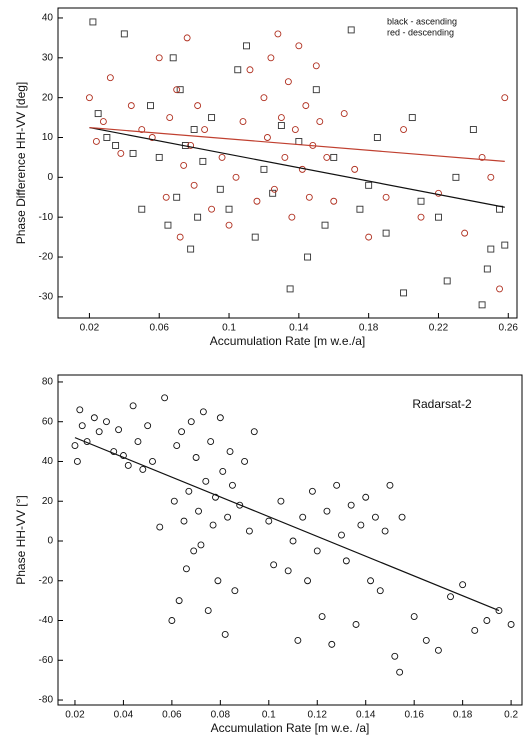  Describe the element at coordinates (297, 167) in the screenshot. I see `fit-line` at that location.